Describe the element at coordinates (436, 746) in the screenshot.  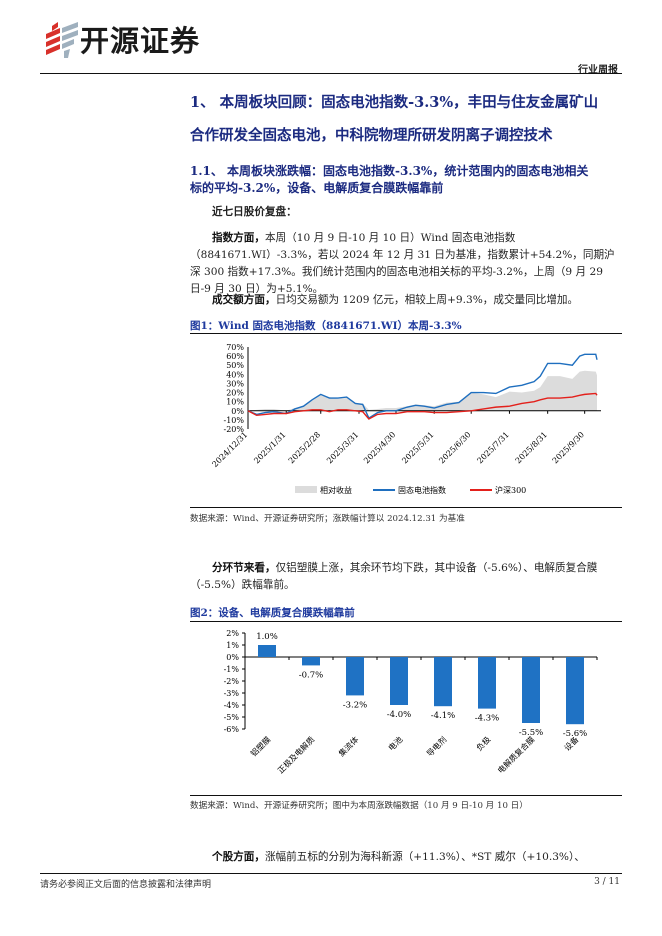
I see `x-category-label: 导电剂` at that location.